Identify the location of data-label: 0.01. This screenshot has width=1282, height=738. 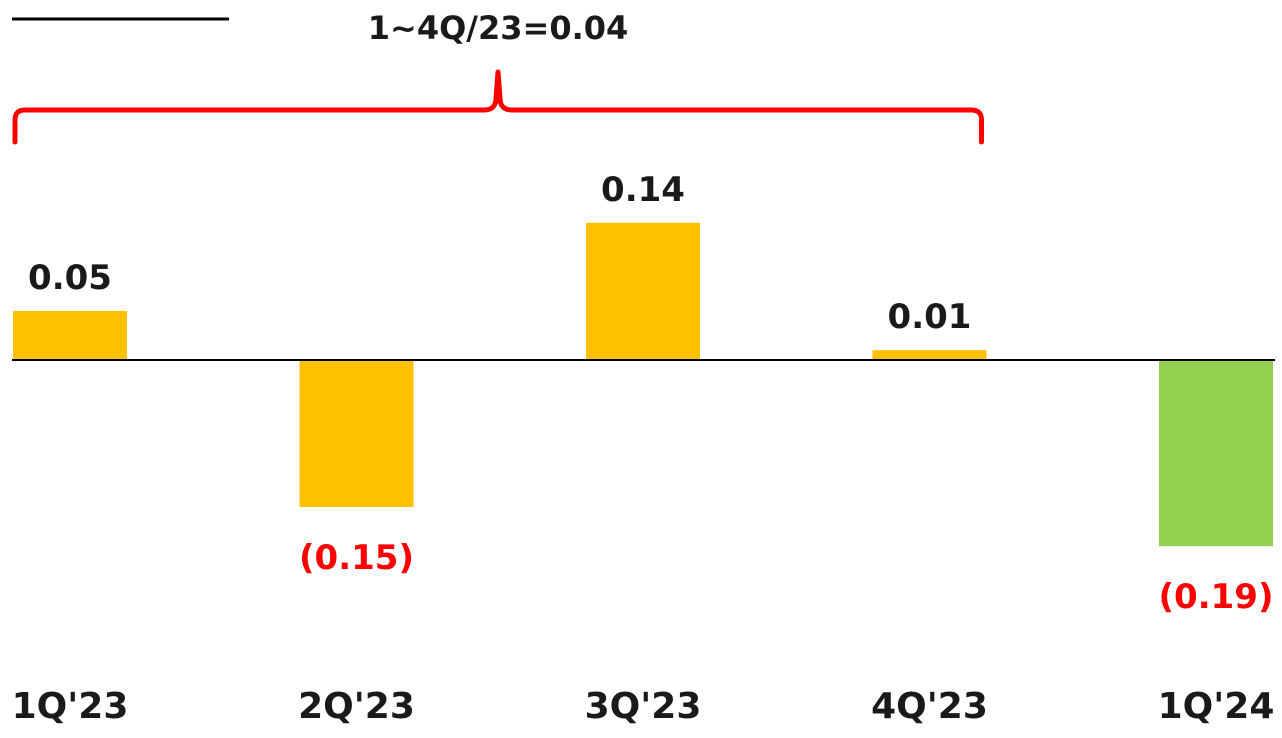
(930, 317).